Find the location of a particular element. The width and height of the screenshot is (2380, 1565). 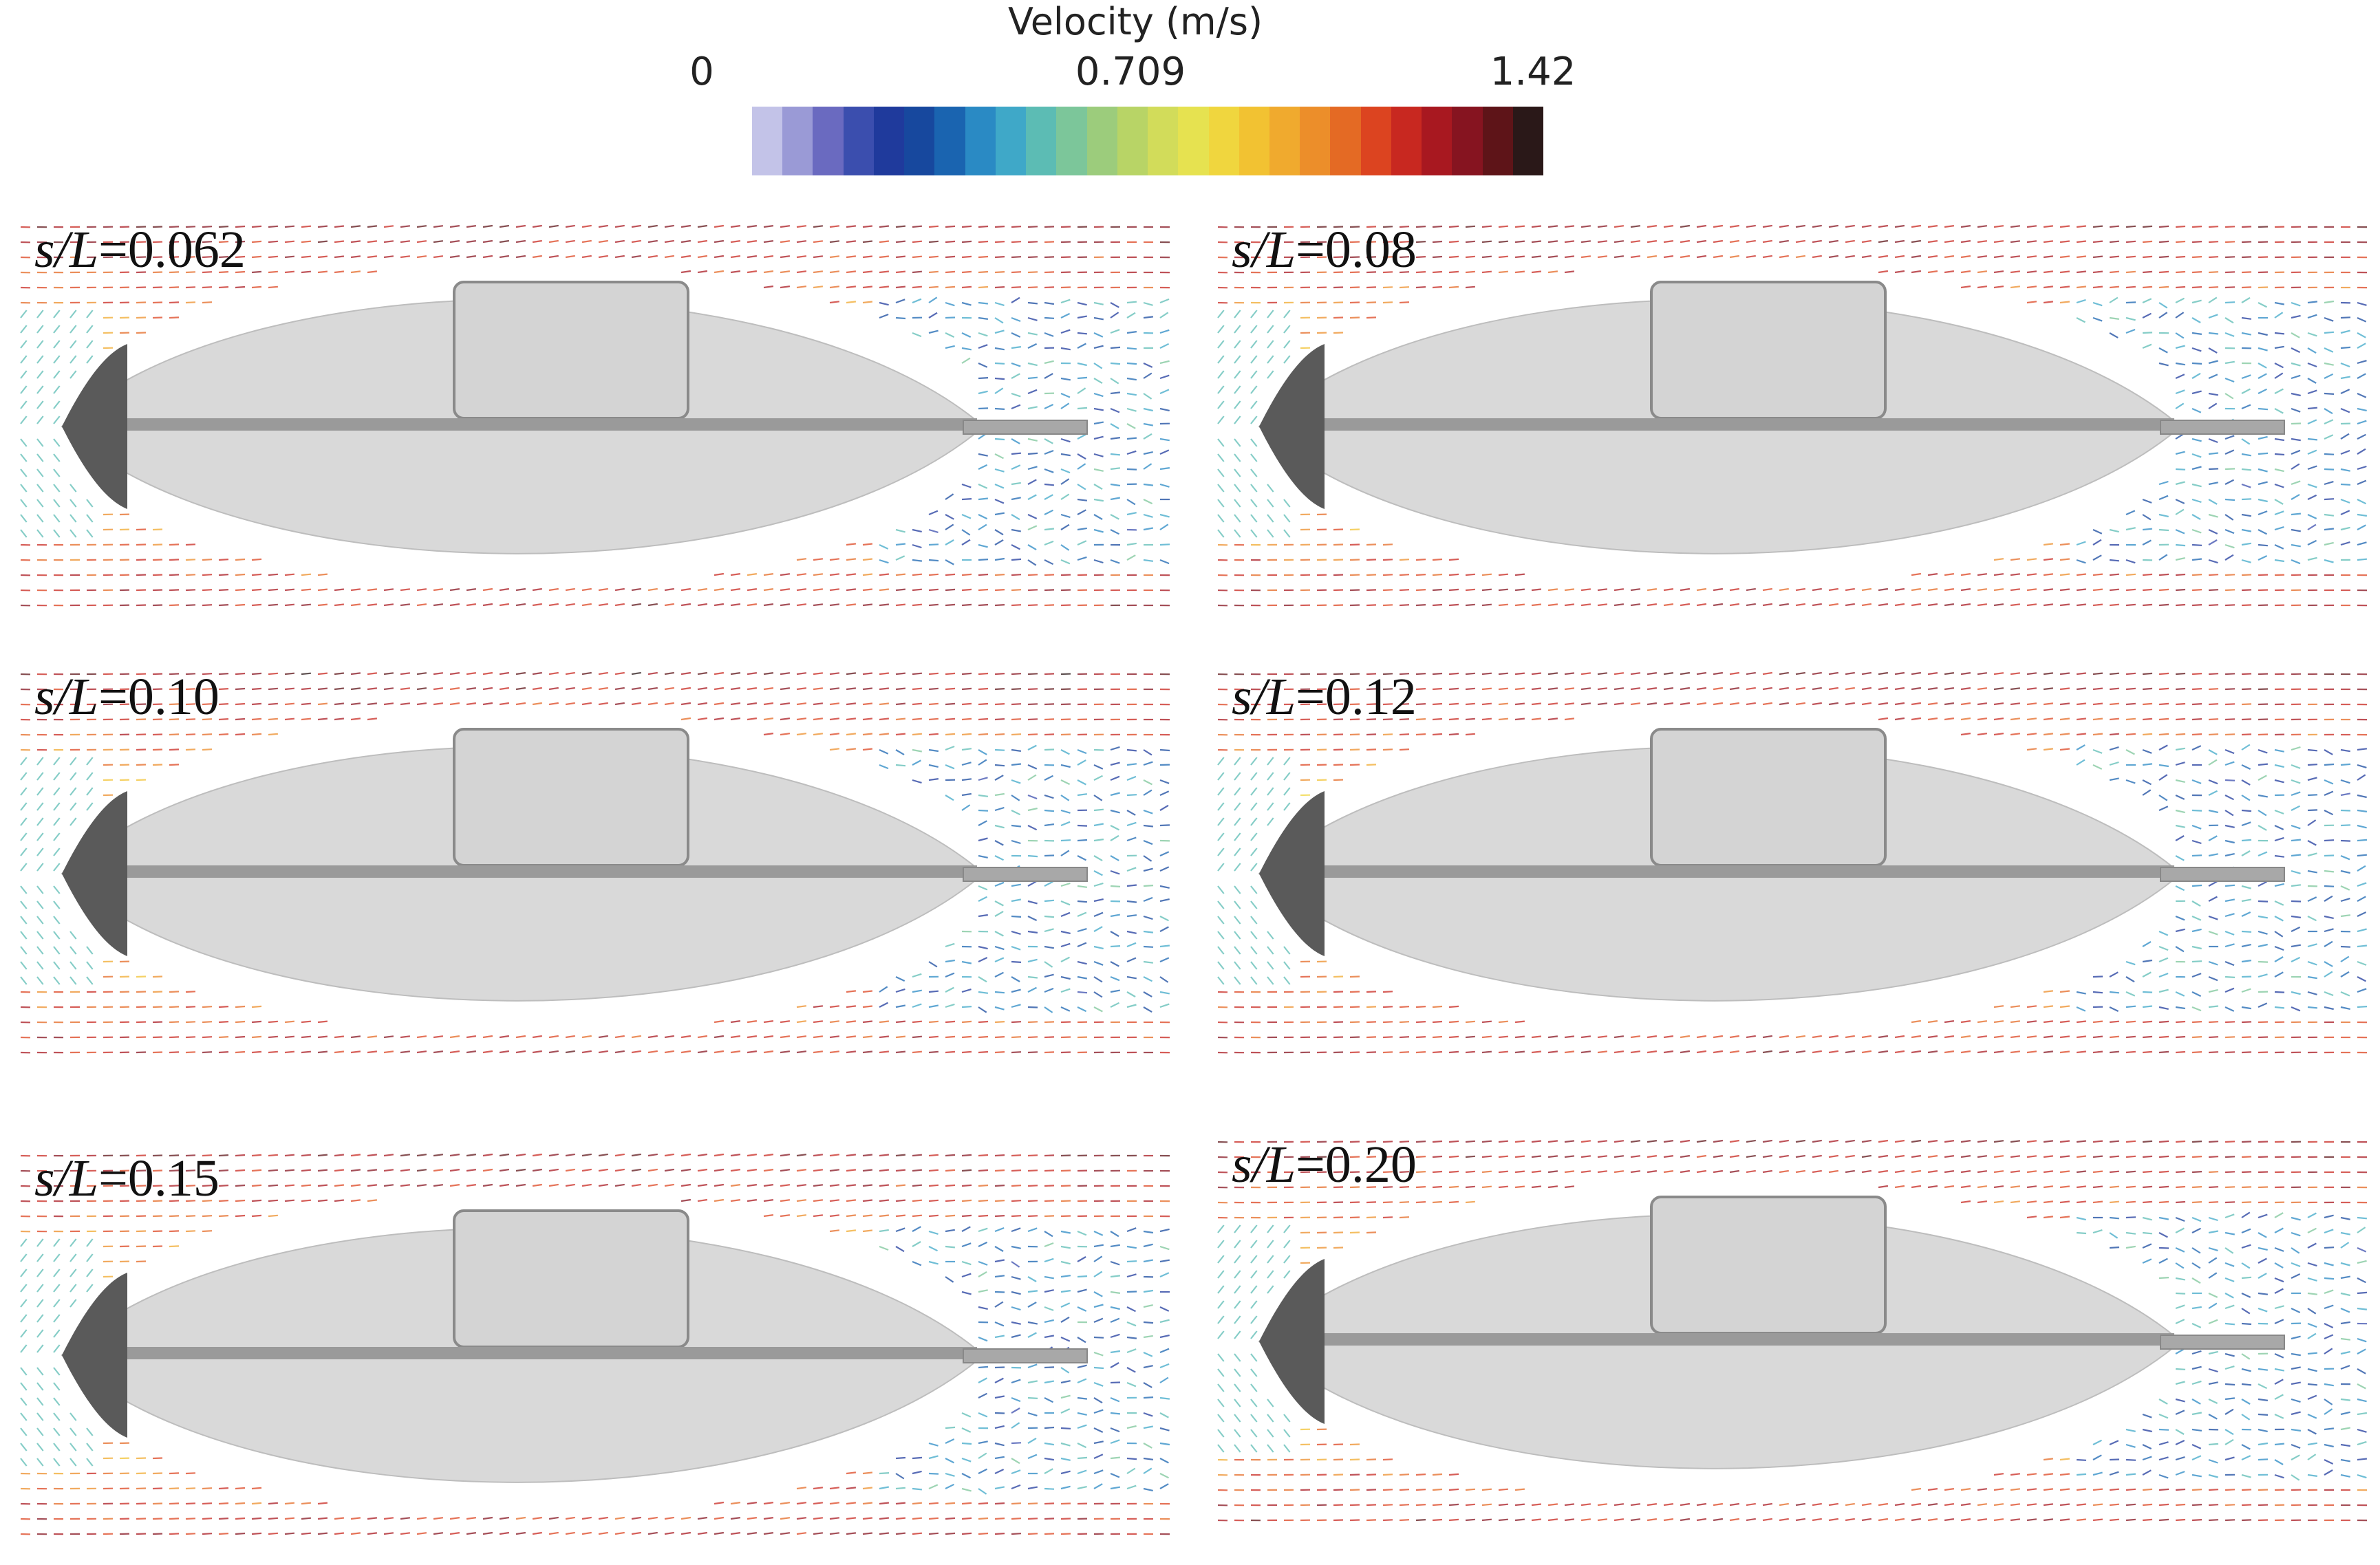

colorbar-swatch is located at coordinates (1345, 141).